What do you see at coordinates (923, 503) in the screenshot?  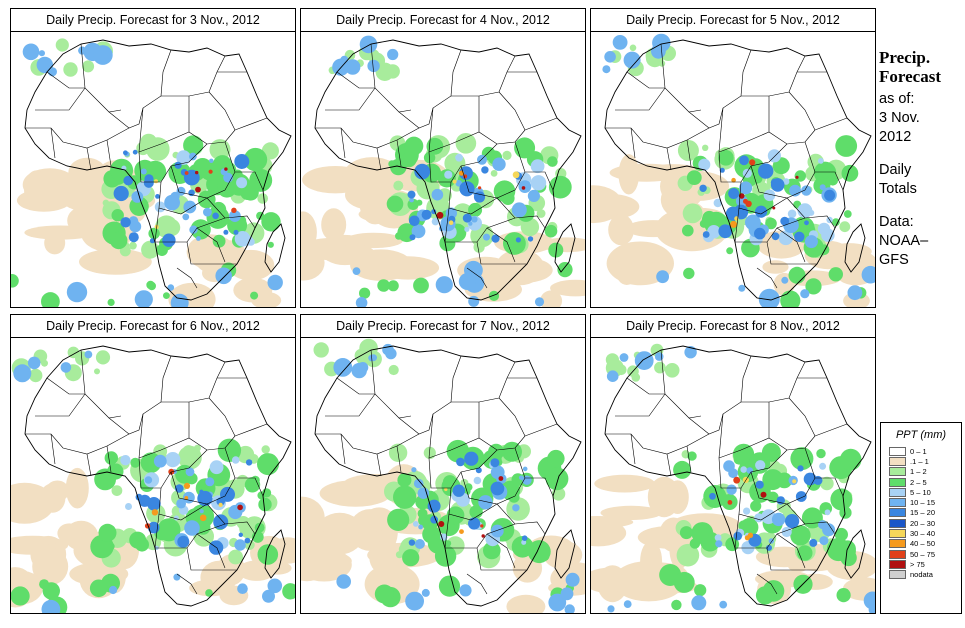 I see `legend-label: 10 – 15` at bounding box center [923, 503].